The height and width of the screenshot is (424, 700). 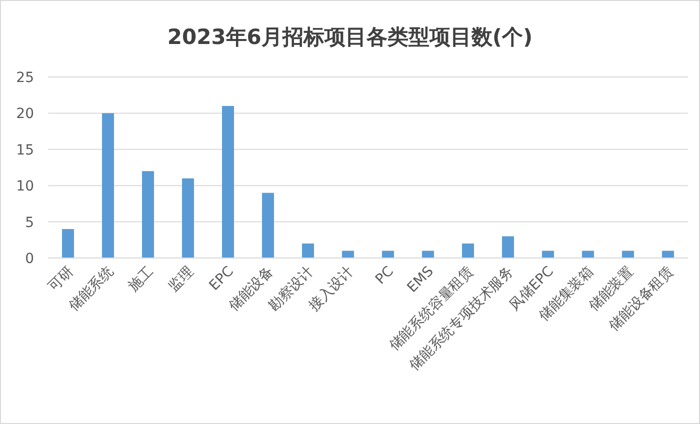 I want to click on x-tick-label: 监理, so click(x=181, y=279).